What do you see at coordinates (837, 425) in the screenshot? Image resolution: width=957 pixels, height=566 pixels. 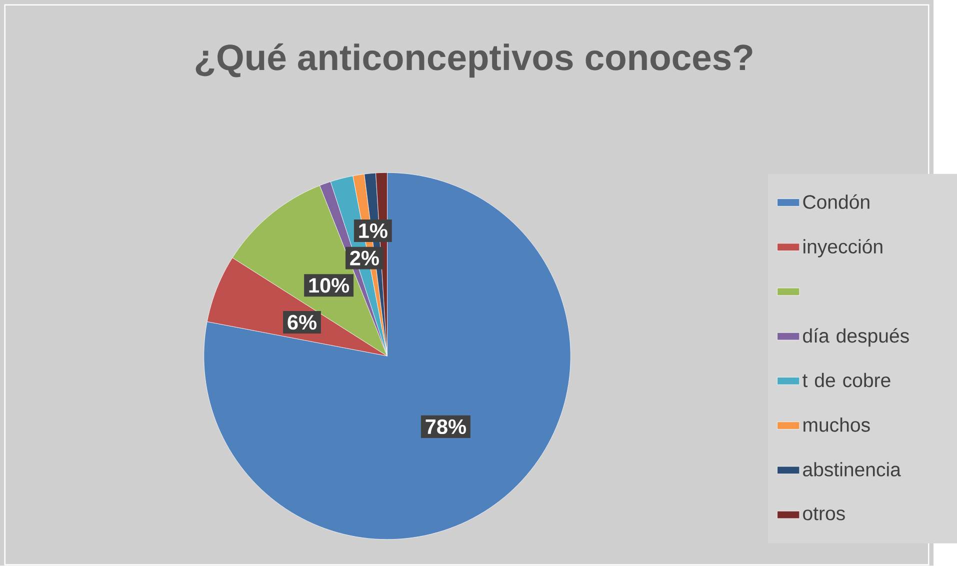 I see `legend-label: muchos` at bounding box center [837, 425].